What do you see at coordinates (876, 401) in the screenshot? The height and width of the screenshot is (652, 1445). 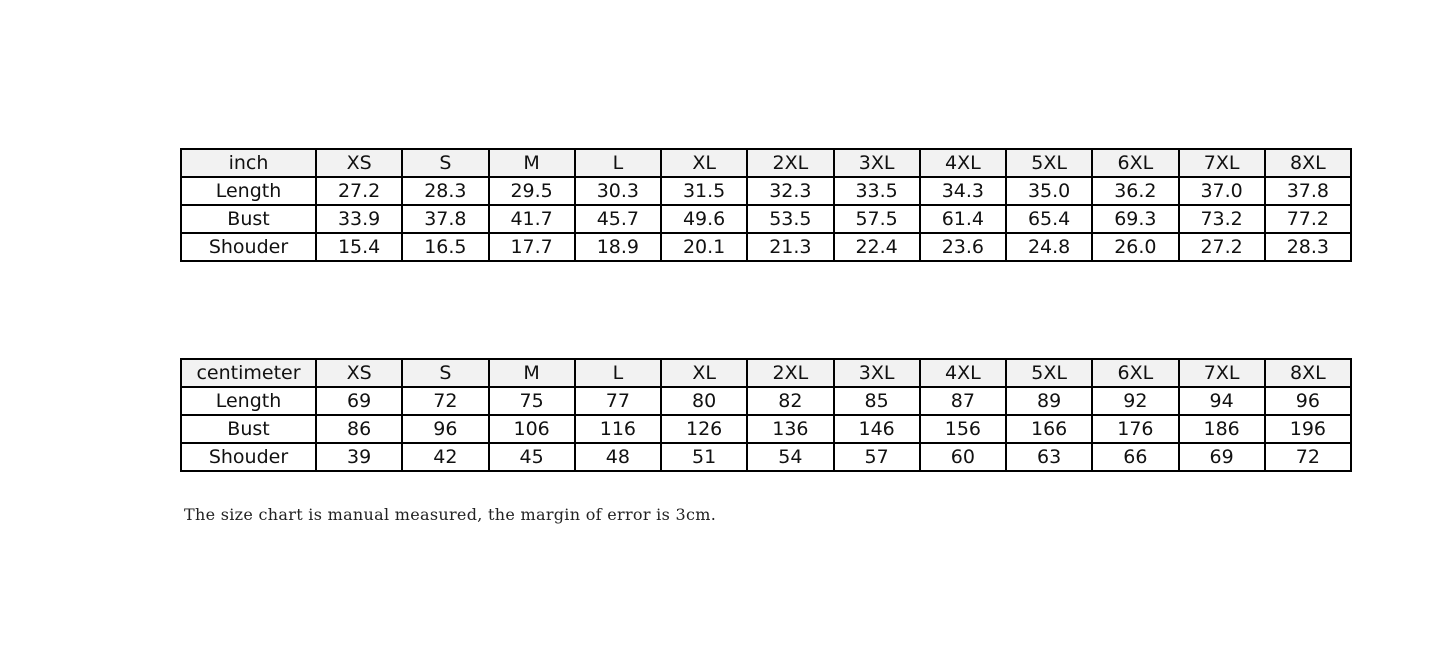 I see `table-cell: 85` at bounding box center [876, 401].